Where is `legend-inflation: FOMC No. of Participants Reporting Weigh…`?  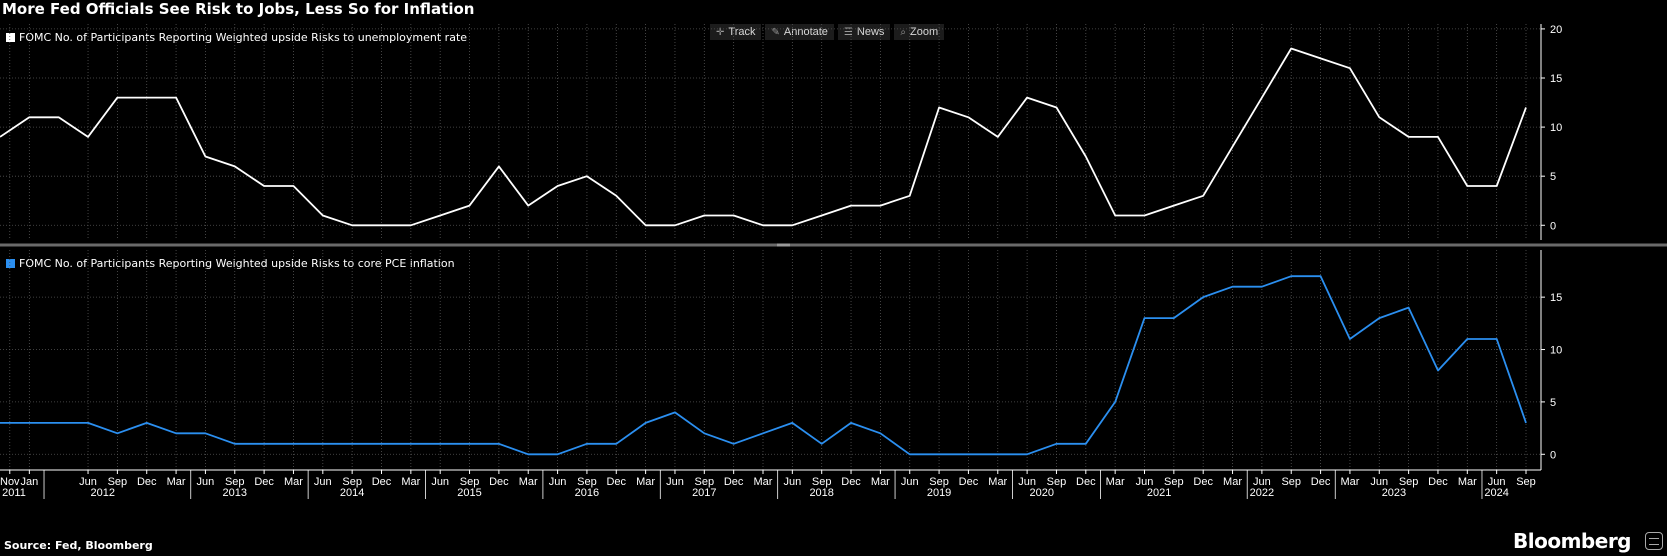
legend-inflation: FOMC No. of Participants Reporting Weigh… is located at coordinates (230, 263).